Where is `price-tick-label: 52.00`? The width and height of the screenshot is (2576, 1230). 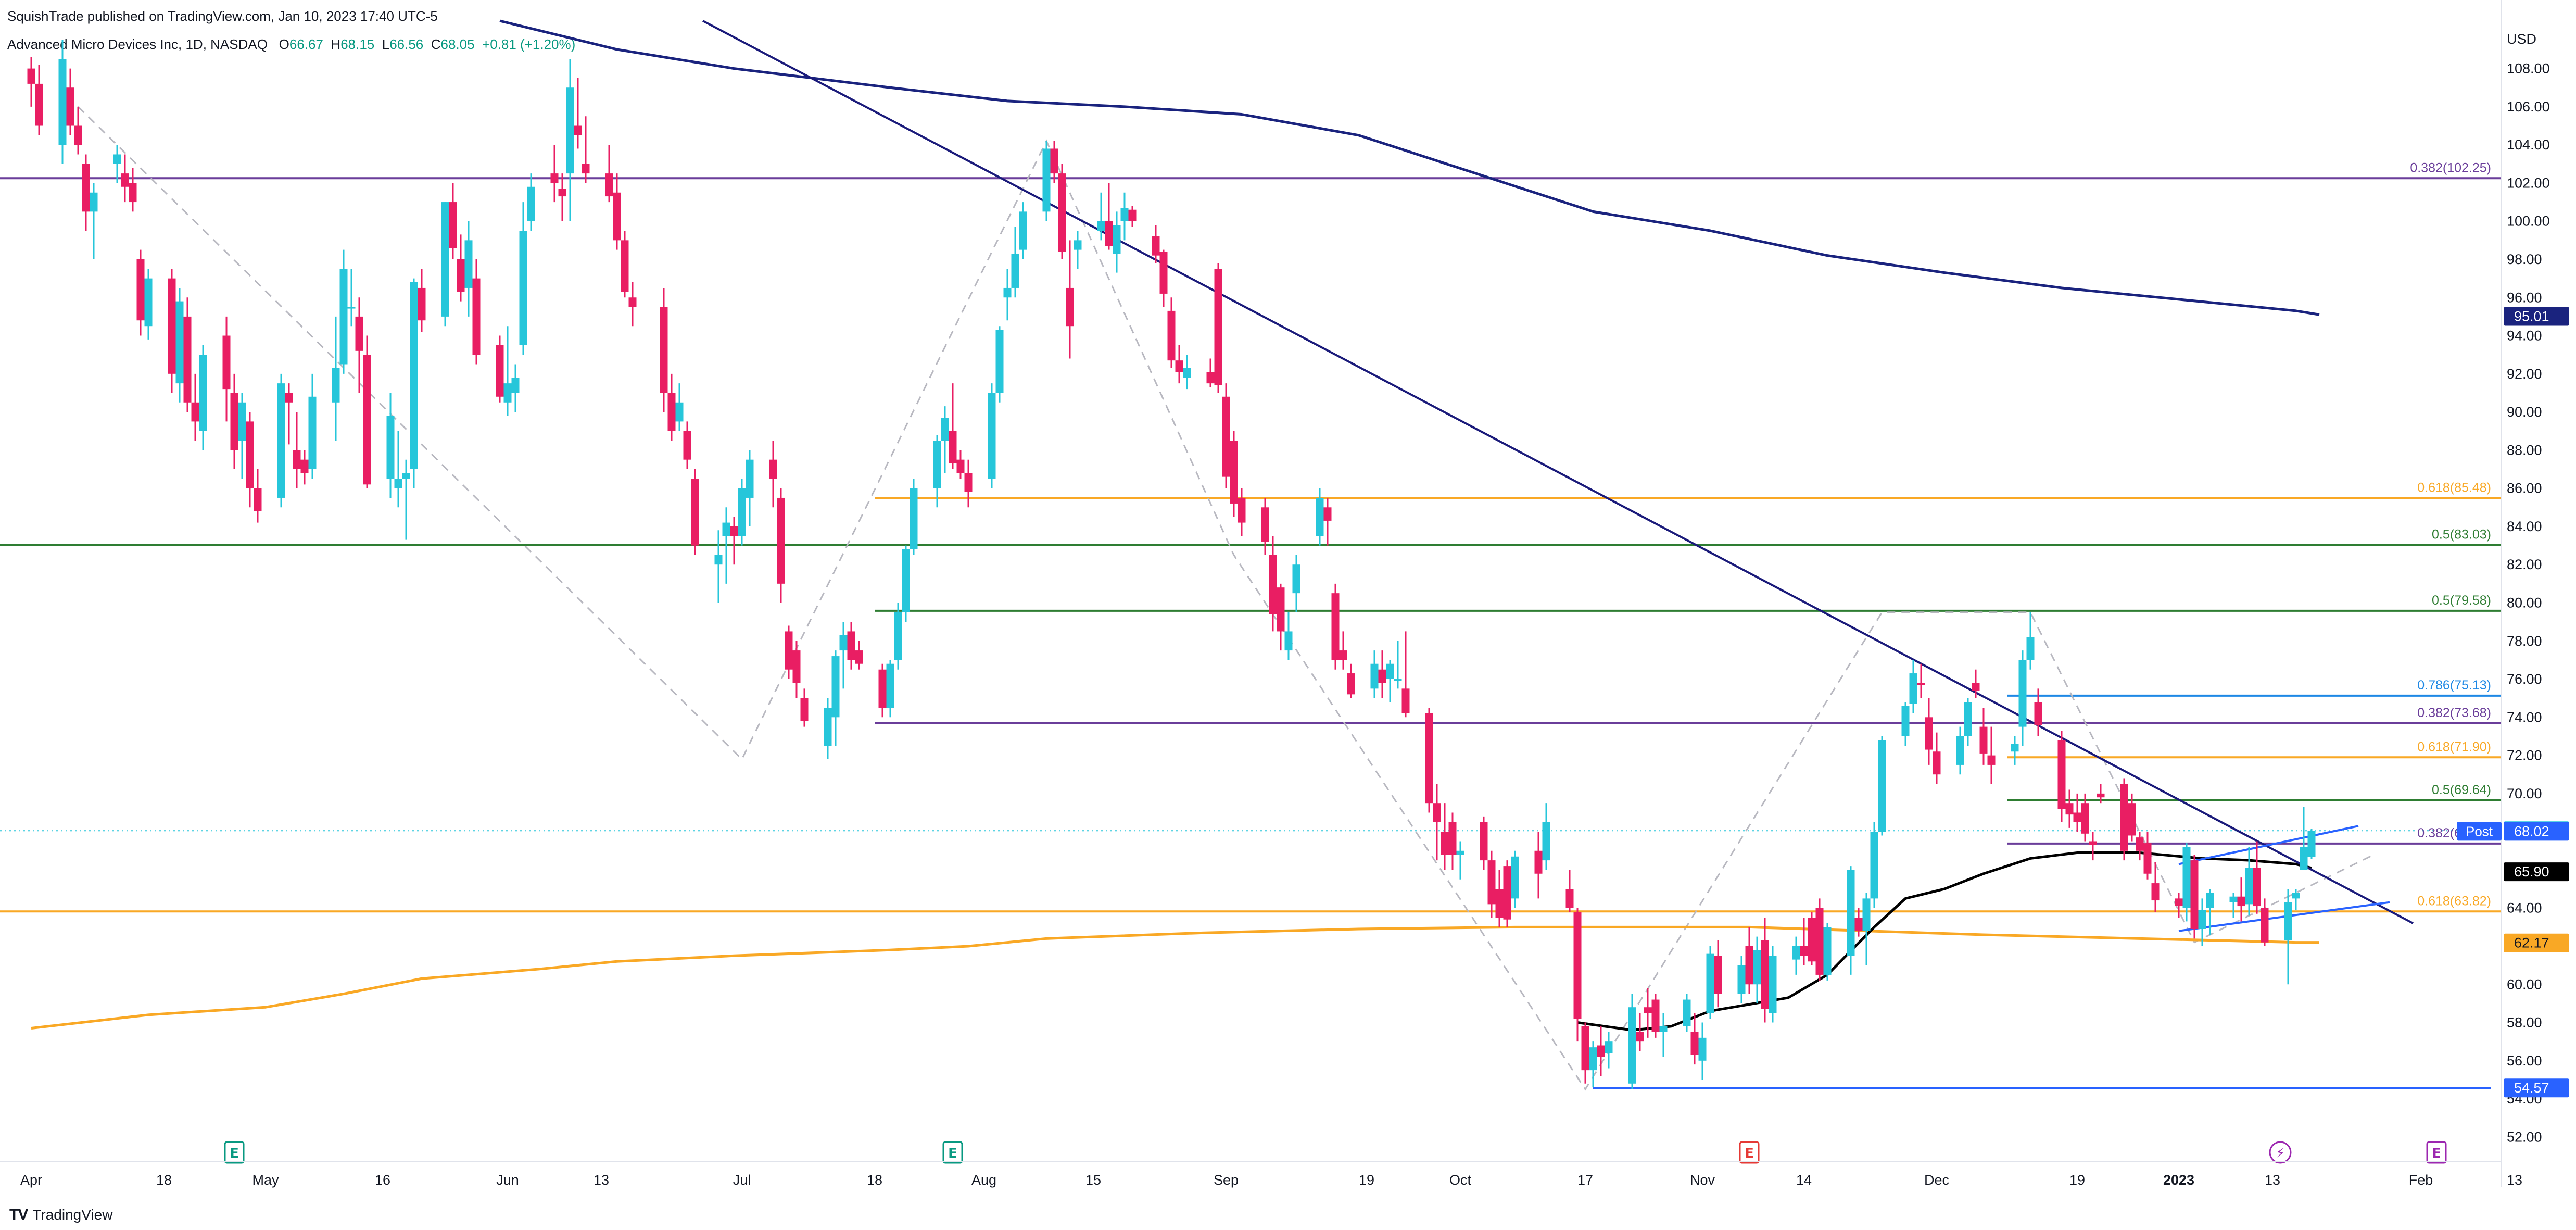 price-tick-label: 52.00 is located at coordinates (2524, 1137).